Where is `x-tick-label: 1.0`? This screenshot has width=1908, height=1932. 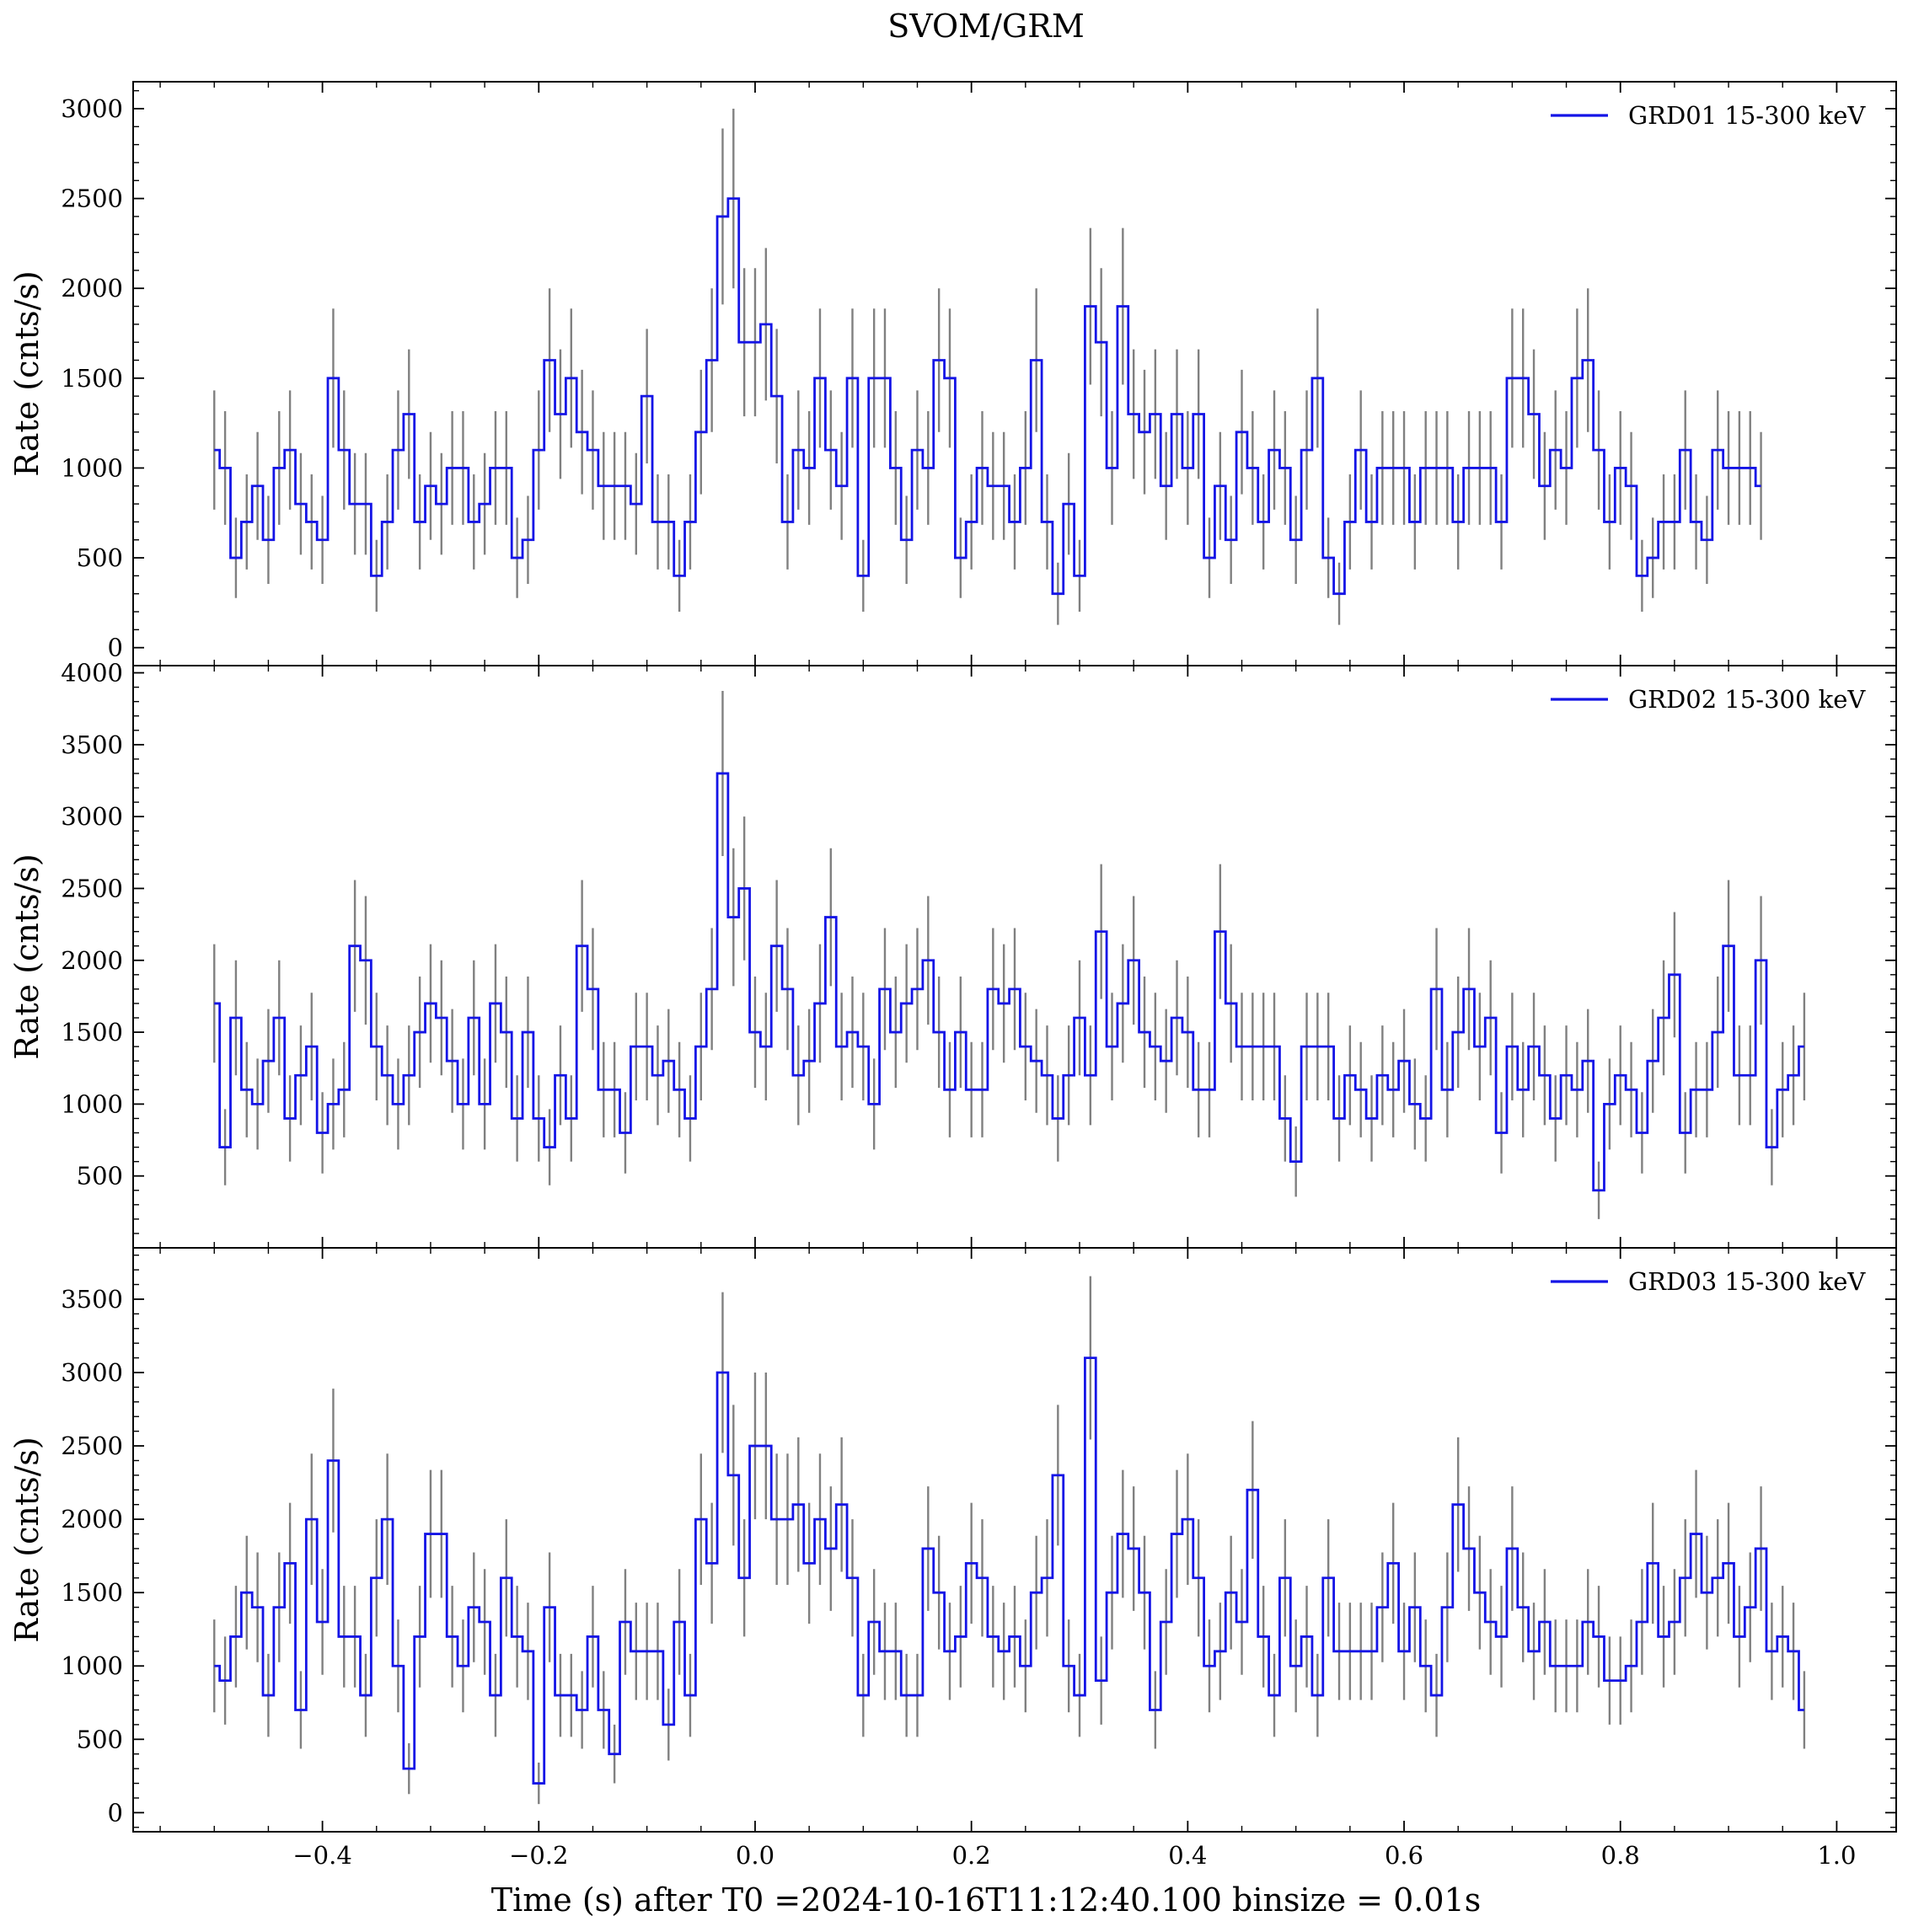 x-tick-label: 1.0 is located at coordinates (1836, 1855).